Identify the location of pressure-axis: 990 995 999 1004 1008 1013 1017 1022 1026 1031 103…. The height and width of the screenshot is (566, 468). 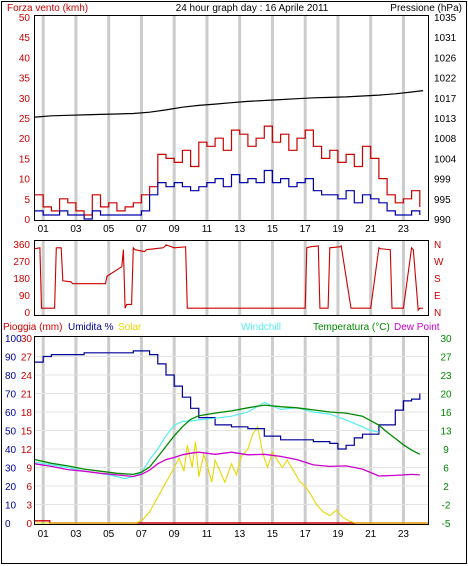
(445, 119).